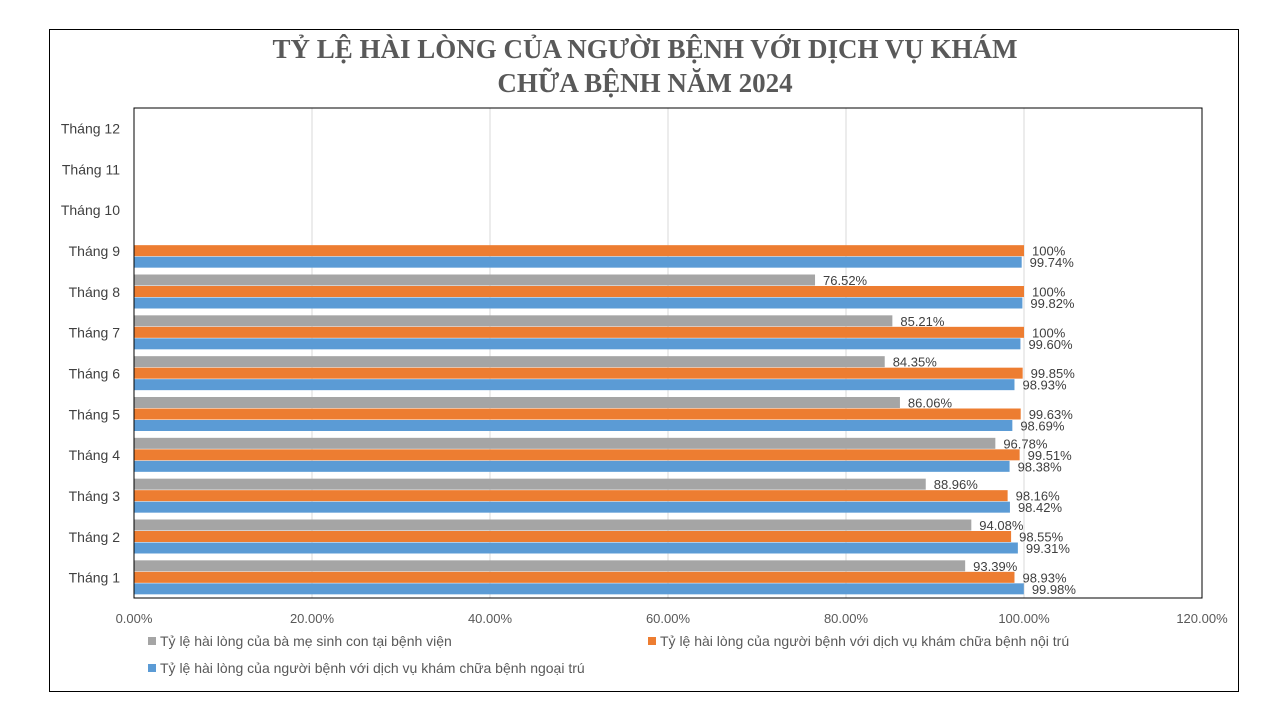  Describe the element at coordinates (915, 362) in the screenshot. I see `data-label: 84.35%` at that location.